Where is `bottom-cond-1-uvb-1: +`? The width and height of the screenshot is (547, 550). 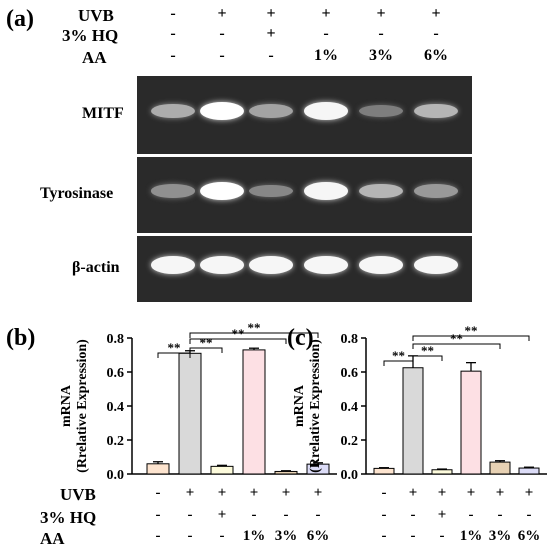
bottom-cond-1-uvb-1: + is located at coordinates (413, 493).